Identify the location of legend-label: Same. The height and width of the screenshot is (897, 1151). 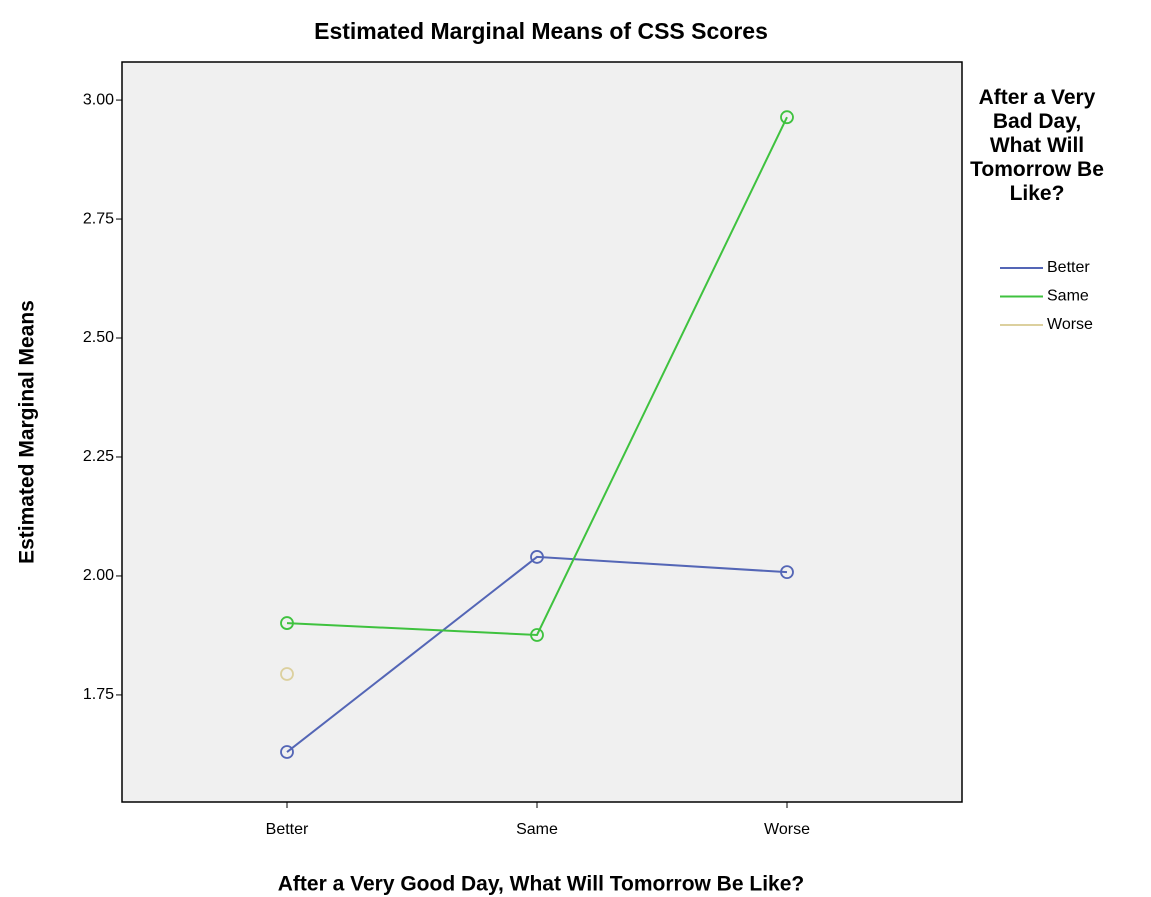
(1068, 296).